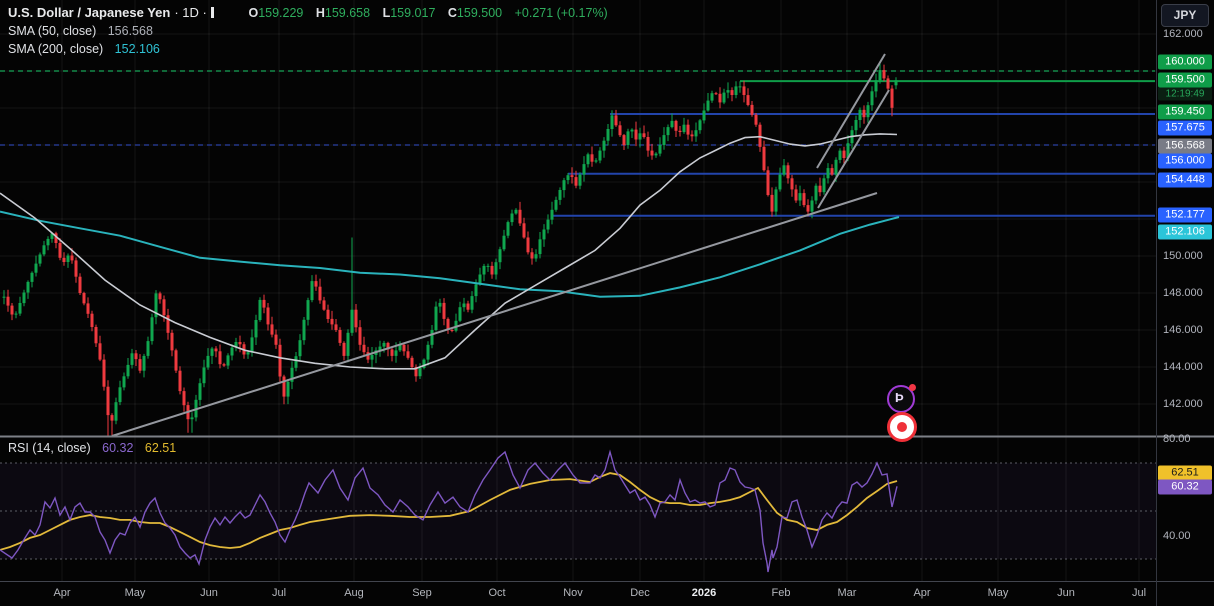 Image resolution: width=1214 pixels, height=606 pixels. Describe the element at coordinates (320, 13) in the screenshot. I see `high-label: H` at that location.